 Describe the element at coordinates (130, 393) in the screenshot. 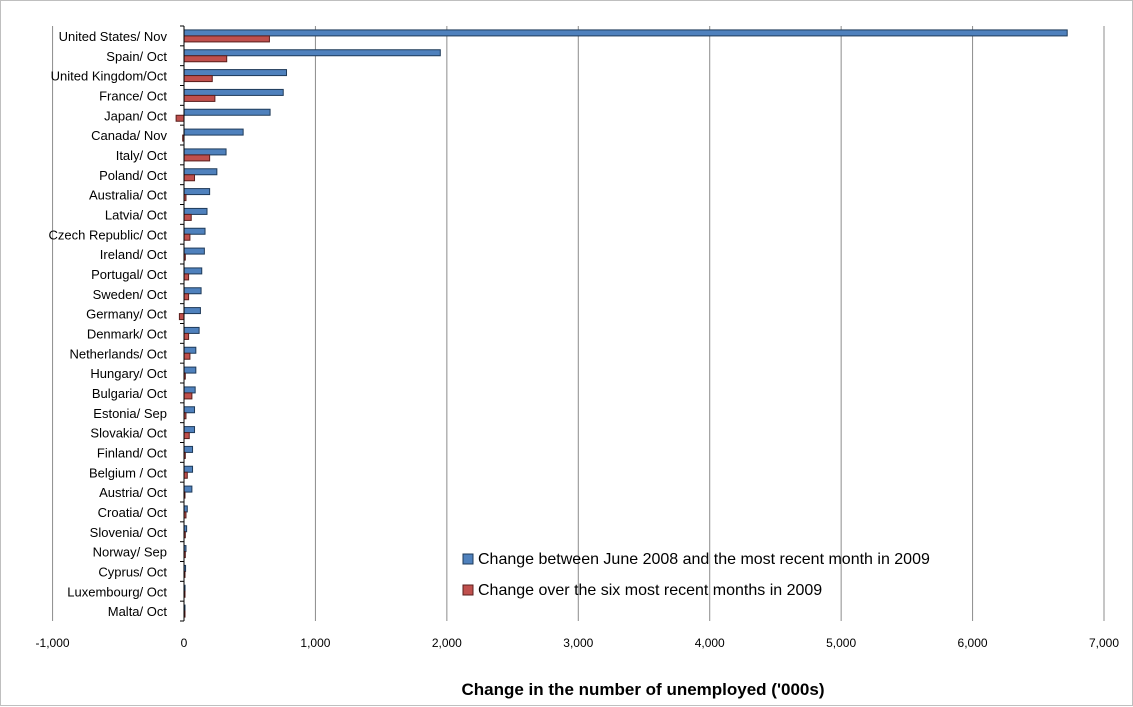

I see `category-label: Bulgaria/ Oct` at that location.